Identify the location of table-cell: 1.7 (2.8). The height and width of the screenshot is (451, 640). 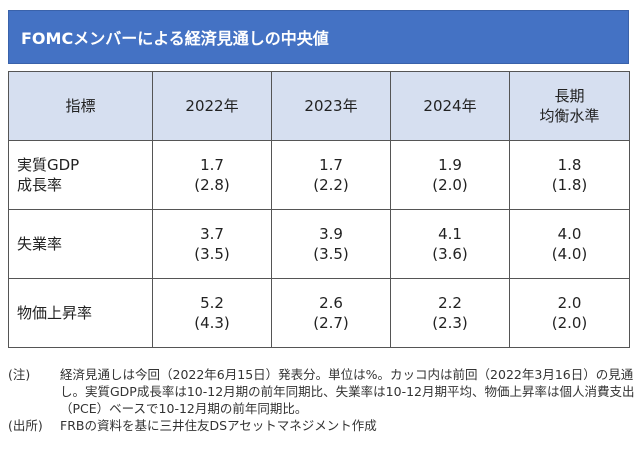
(212, 175).